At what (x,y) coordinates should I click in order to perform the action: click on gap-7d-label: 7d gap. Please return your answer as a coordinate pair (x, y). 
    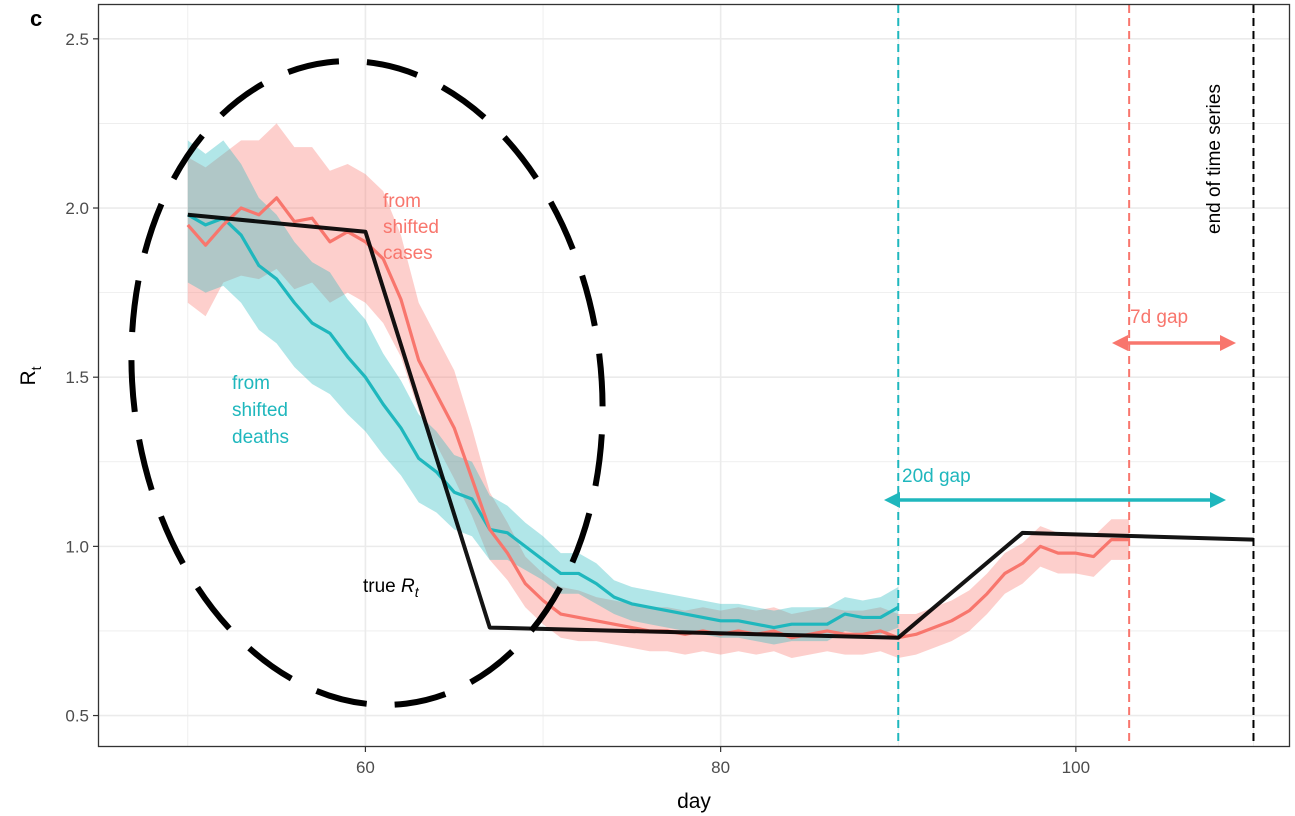
    Looking at the image, I should click on (1159, 317).